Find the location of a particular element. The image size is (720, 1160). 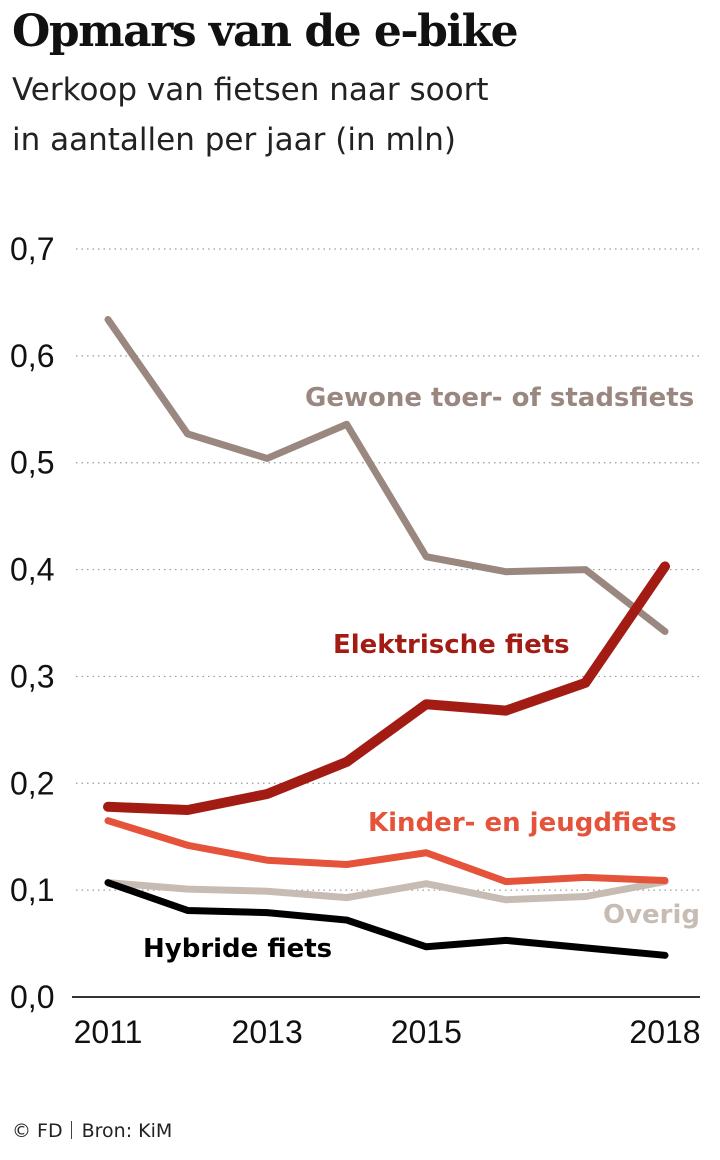

y-axis-tick-labels: 0,0 0,1 0,2 0,3 0,4 0,5 0,6 0,7 is located at coordinates (32, 623).